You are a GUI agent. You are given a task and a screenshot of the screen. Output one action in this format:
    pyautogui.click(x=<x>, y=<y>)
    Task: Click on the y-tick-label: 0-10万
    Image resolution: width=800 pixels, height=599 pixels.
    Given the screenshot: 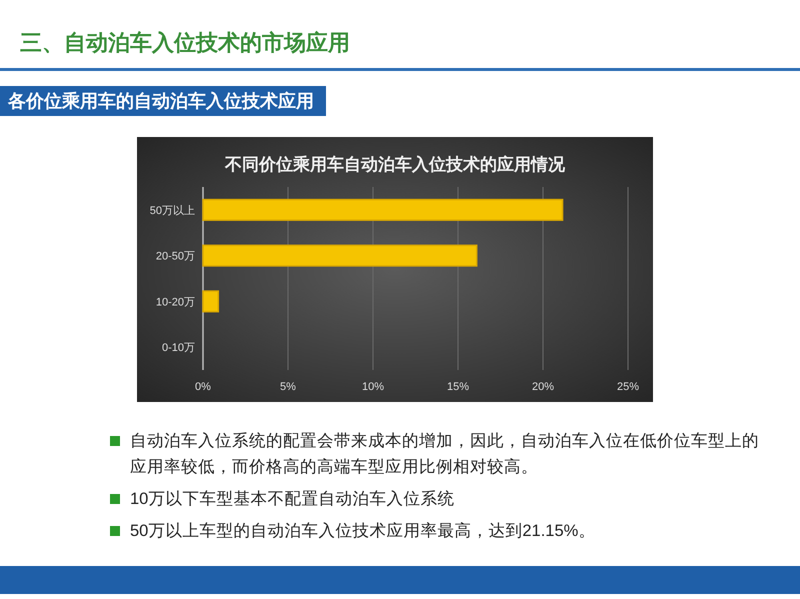 What is the action you would take?
    pyautogui.click(x=178, y=348)
    